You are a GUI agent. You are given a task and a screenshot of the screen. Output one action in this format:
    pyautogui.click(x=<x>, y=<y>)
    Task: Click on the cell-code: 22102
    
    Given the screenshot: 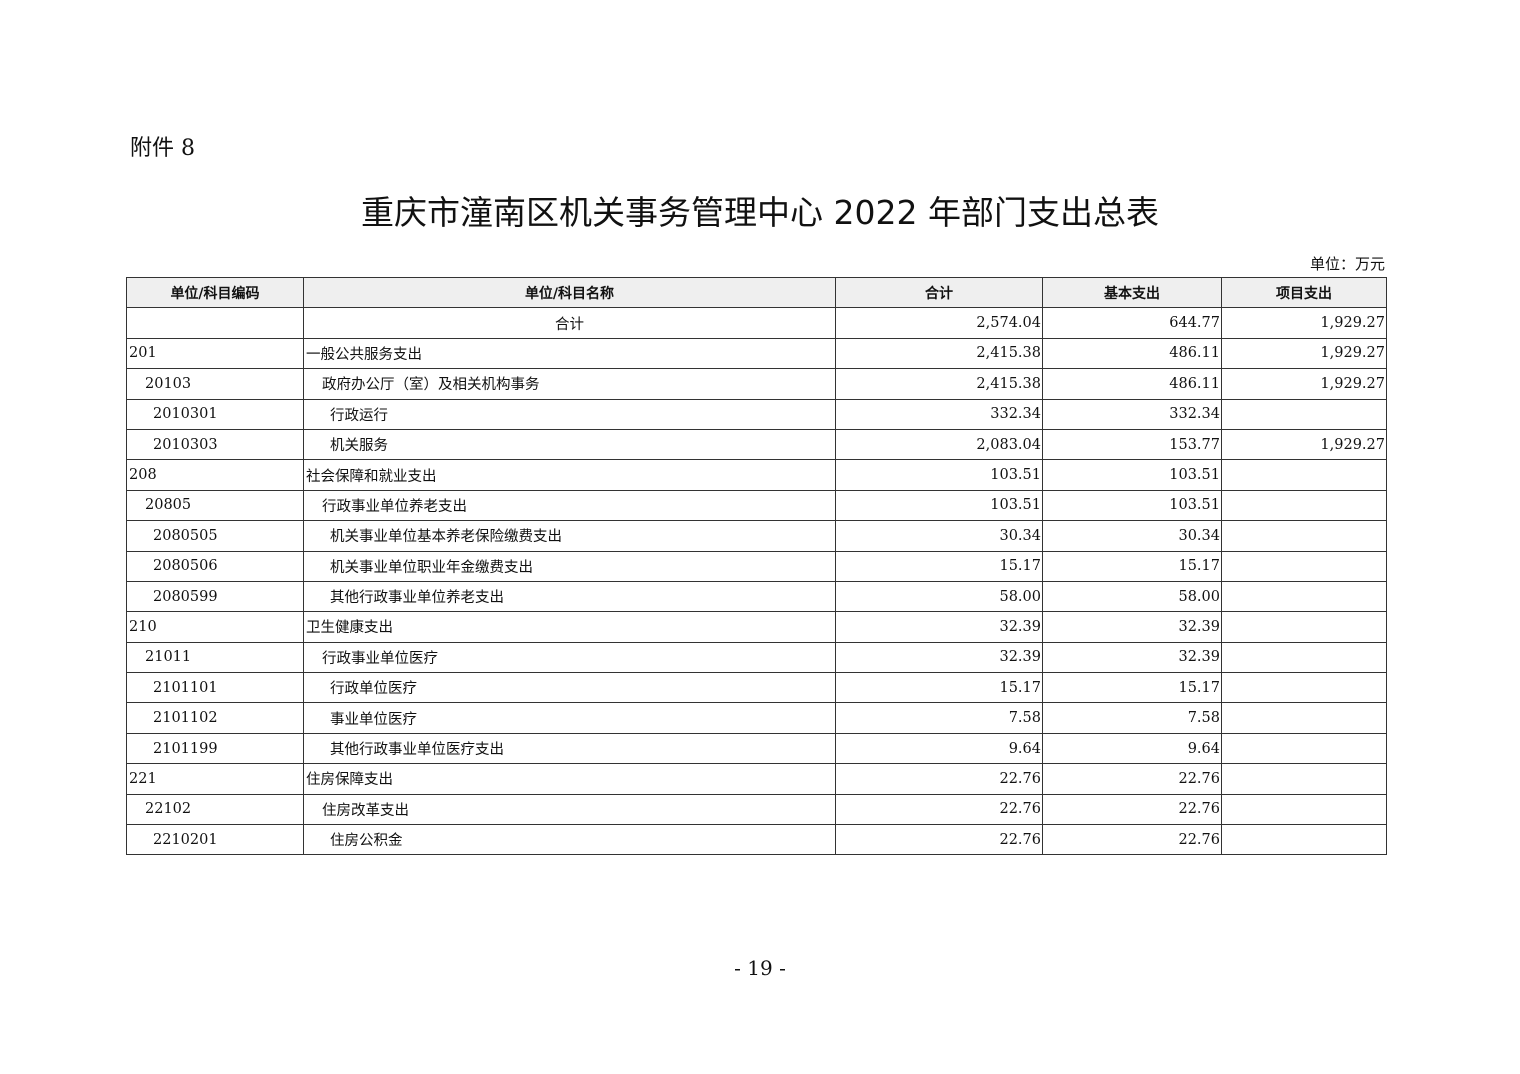 What is the action you would take?
    pyautogui.click(x=215, y=809)
    